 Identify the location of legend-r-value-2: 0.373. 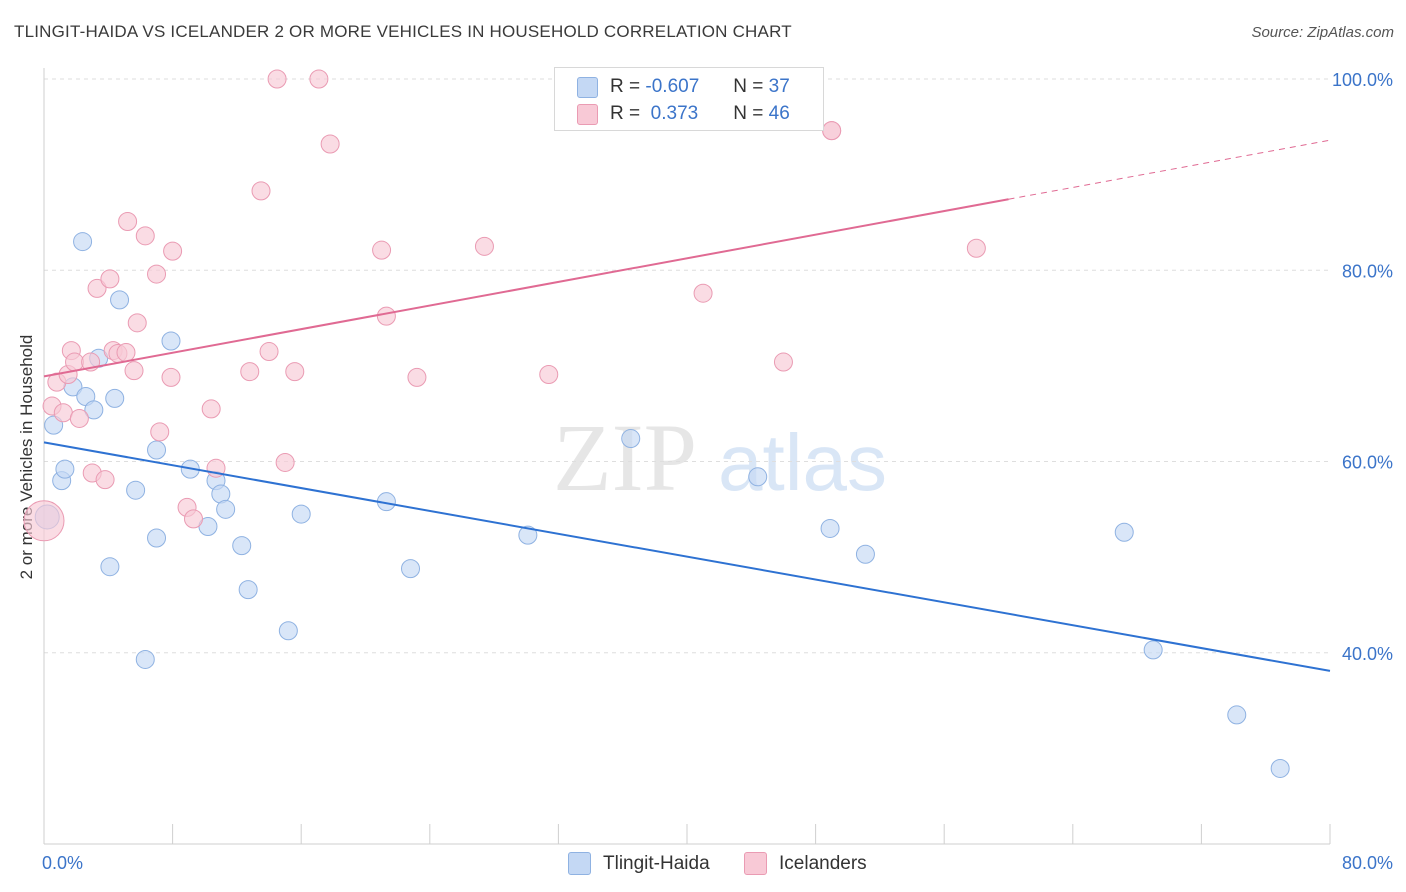
(672, 113).